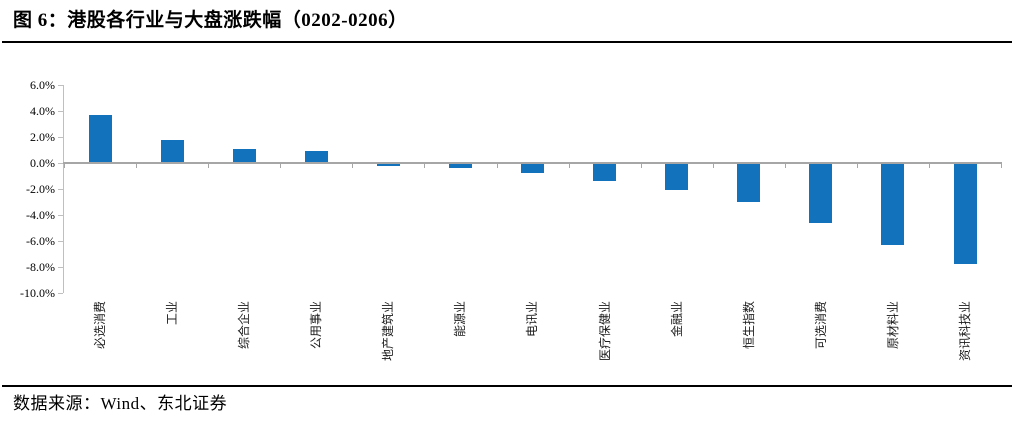 The image size is (1017, 426). I want to click on y-tick-label: -2.0%, so click(40, 189).